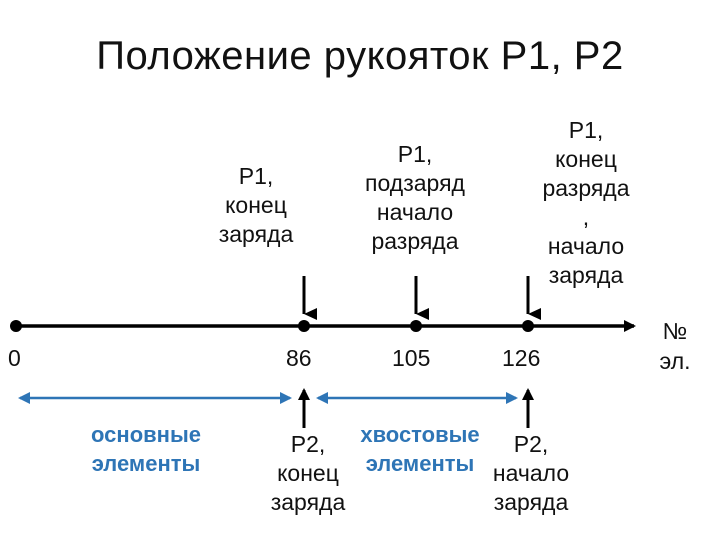 This screenshot has height=540, width=720. What do you see at coordinates (521, 358) in the screenshot?
I see `tick-label-126: 126` at bounding box center [521, 358].